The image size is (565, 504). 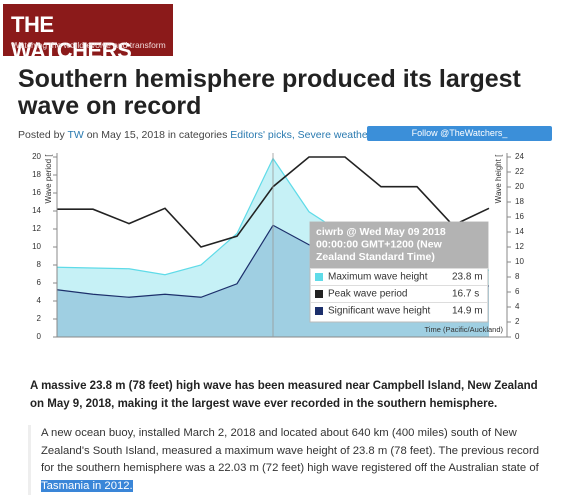 I want to click on category-link: Severe weather, so click(x=334, y=135).